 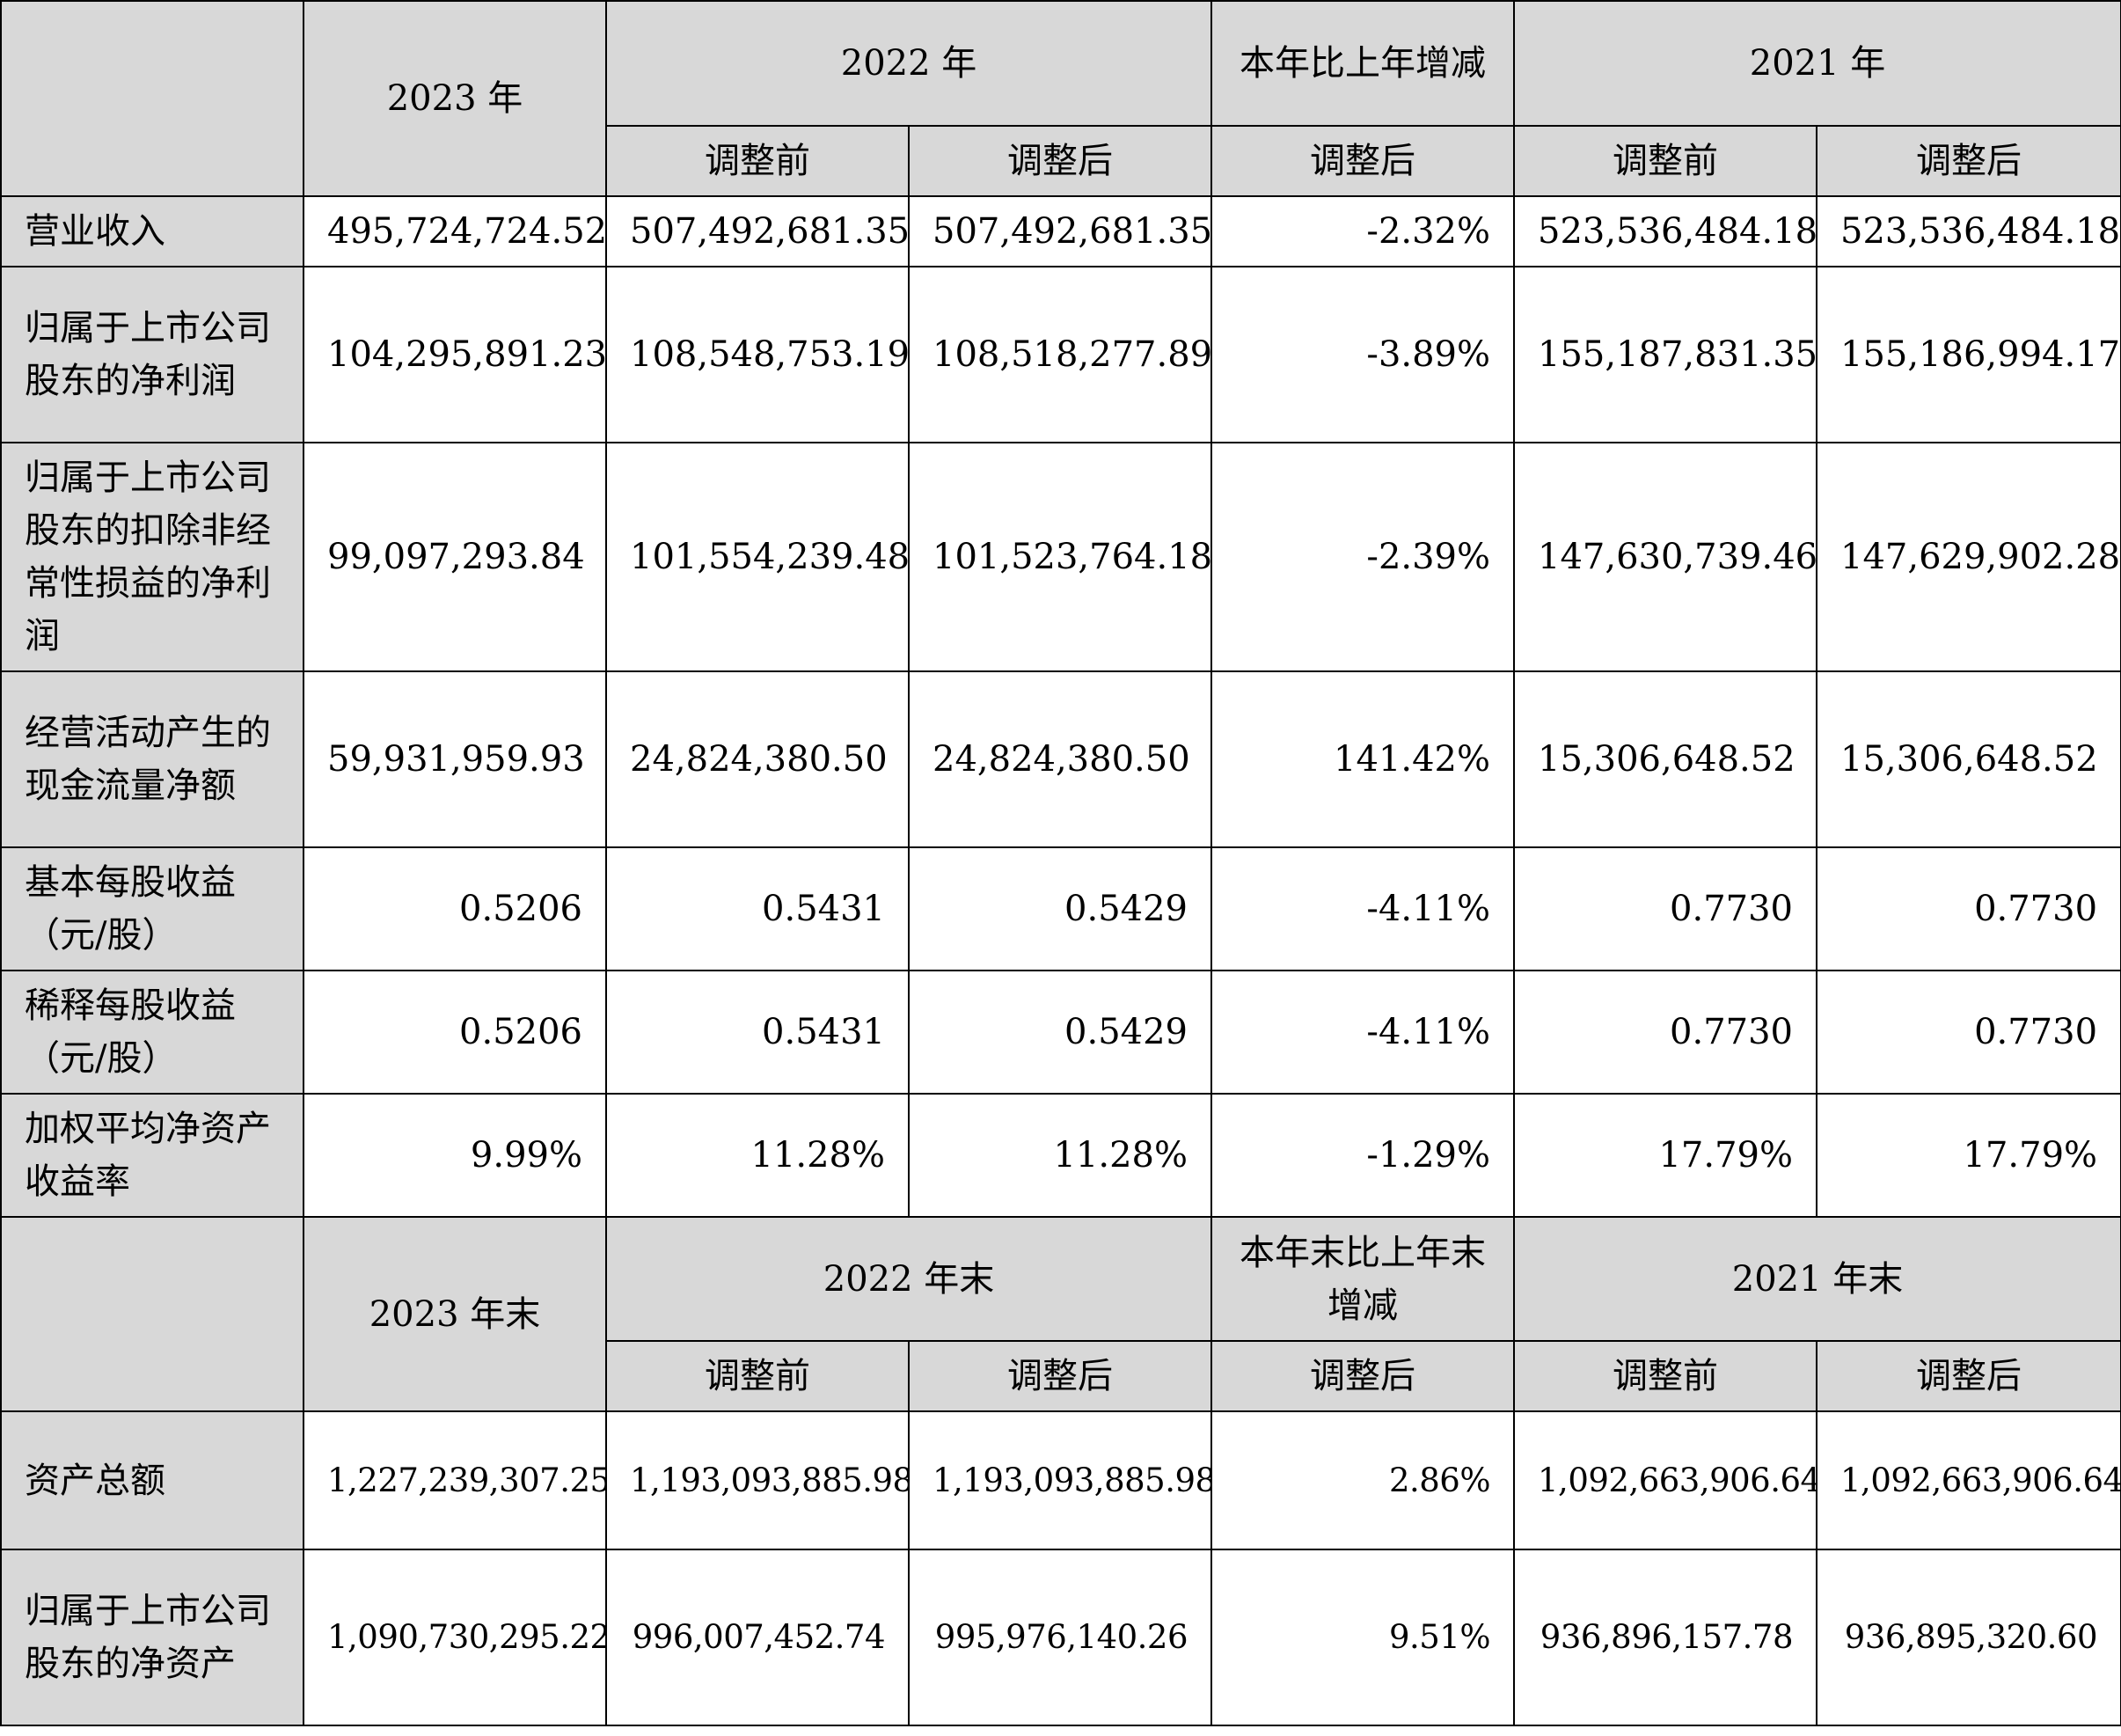 I want to click on section2-corner-cell, so click(x=152, y=1314).